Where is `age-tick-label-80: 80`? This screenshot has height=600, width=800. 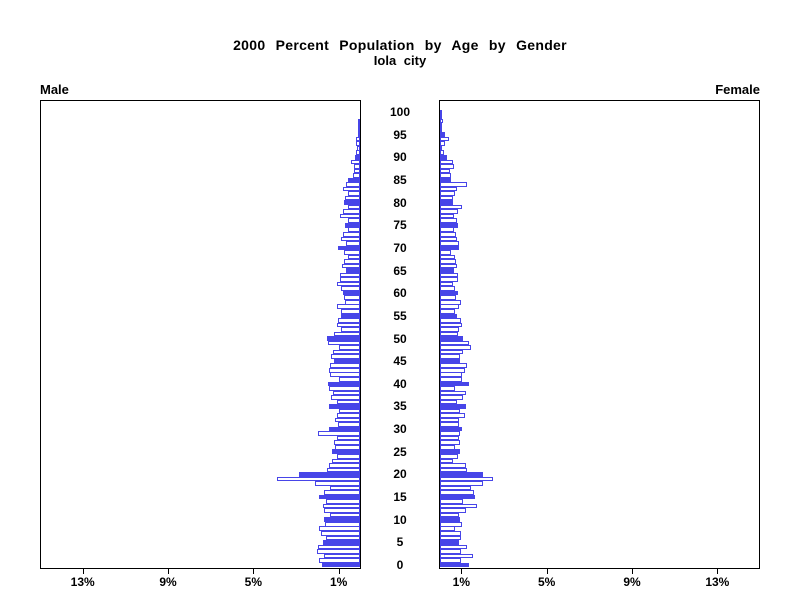 age-tick-label-80: 80 is located at coordinates (400, 202).